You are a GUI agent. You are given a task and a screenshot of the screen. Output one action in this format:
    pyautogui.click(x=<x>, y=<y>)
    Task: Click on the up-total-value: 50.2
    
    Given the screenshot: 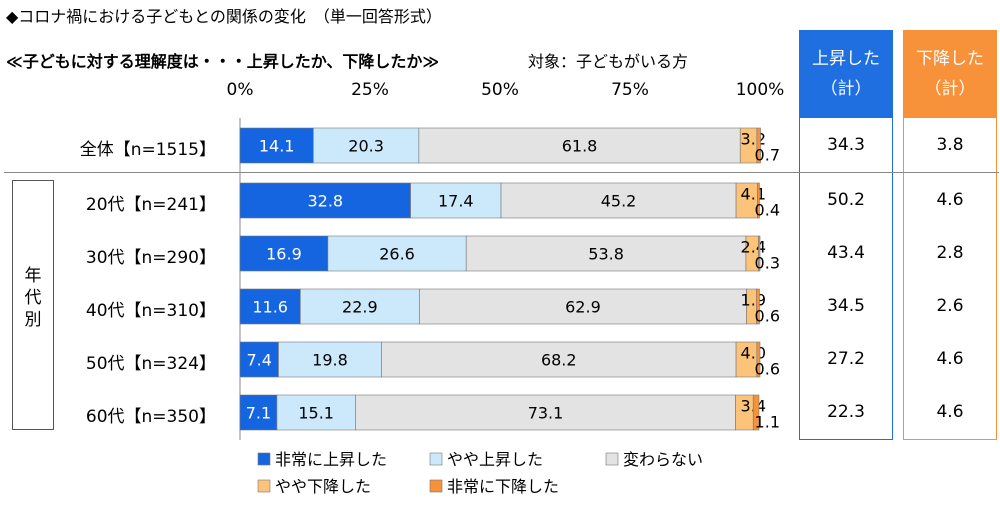 What is the action you would take?
    pyautogui.click(x=846, y=199)
    